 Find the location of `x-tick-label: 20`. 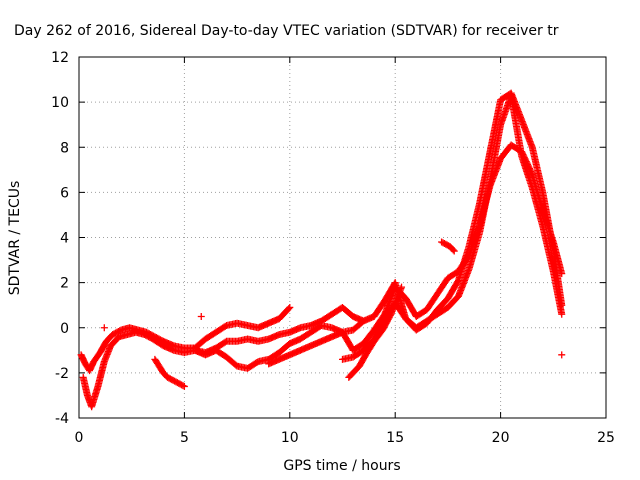

x-tick-label: 20 is located at coordinates (501, 438).